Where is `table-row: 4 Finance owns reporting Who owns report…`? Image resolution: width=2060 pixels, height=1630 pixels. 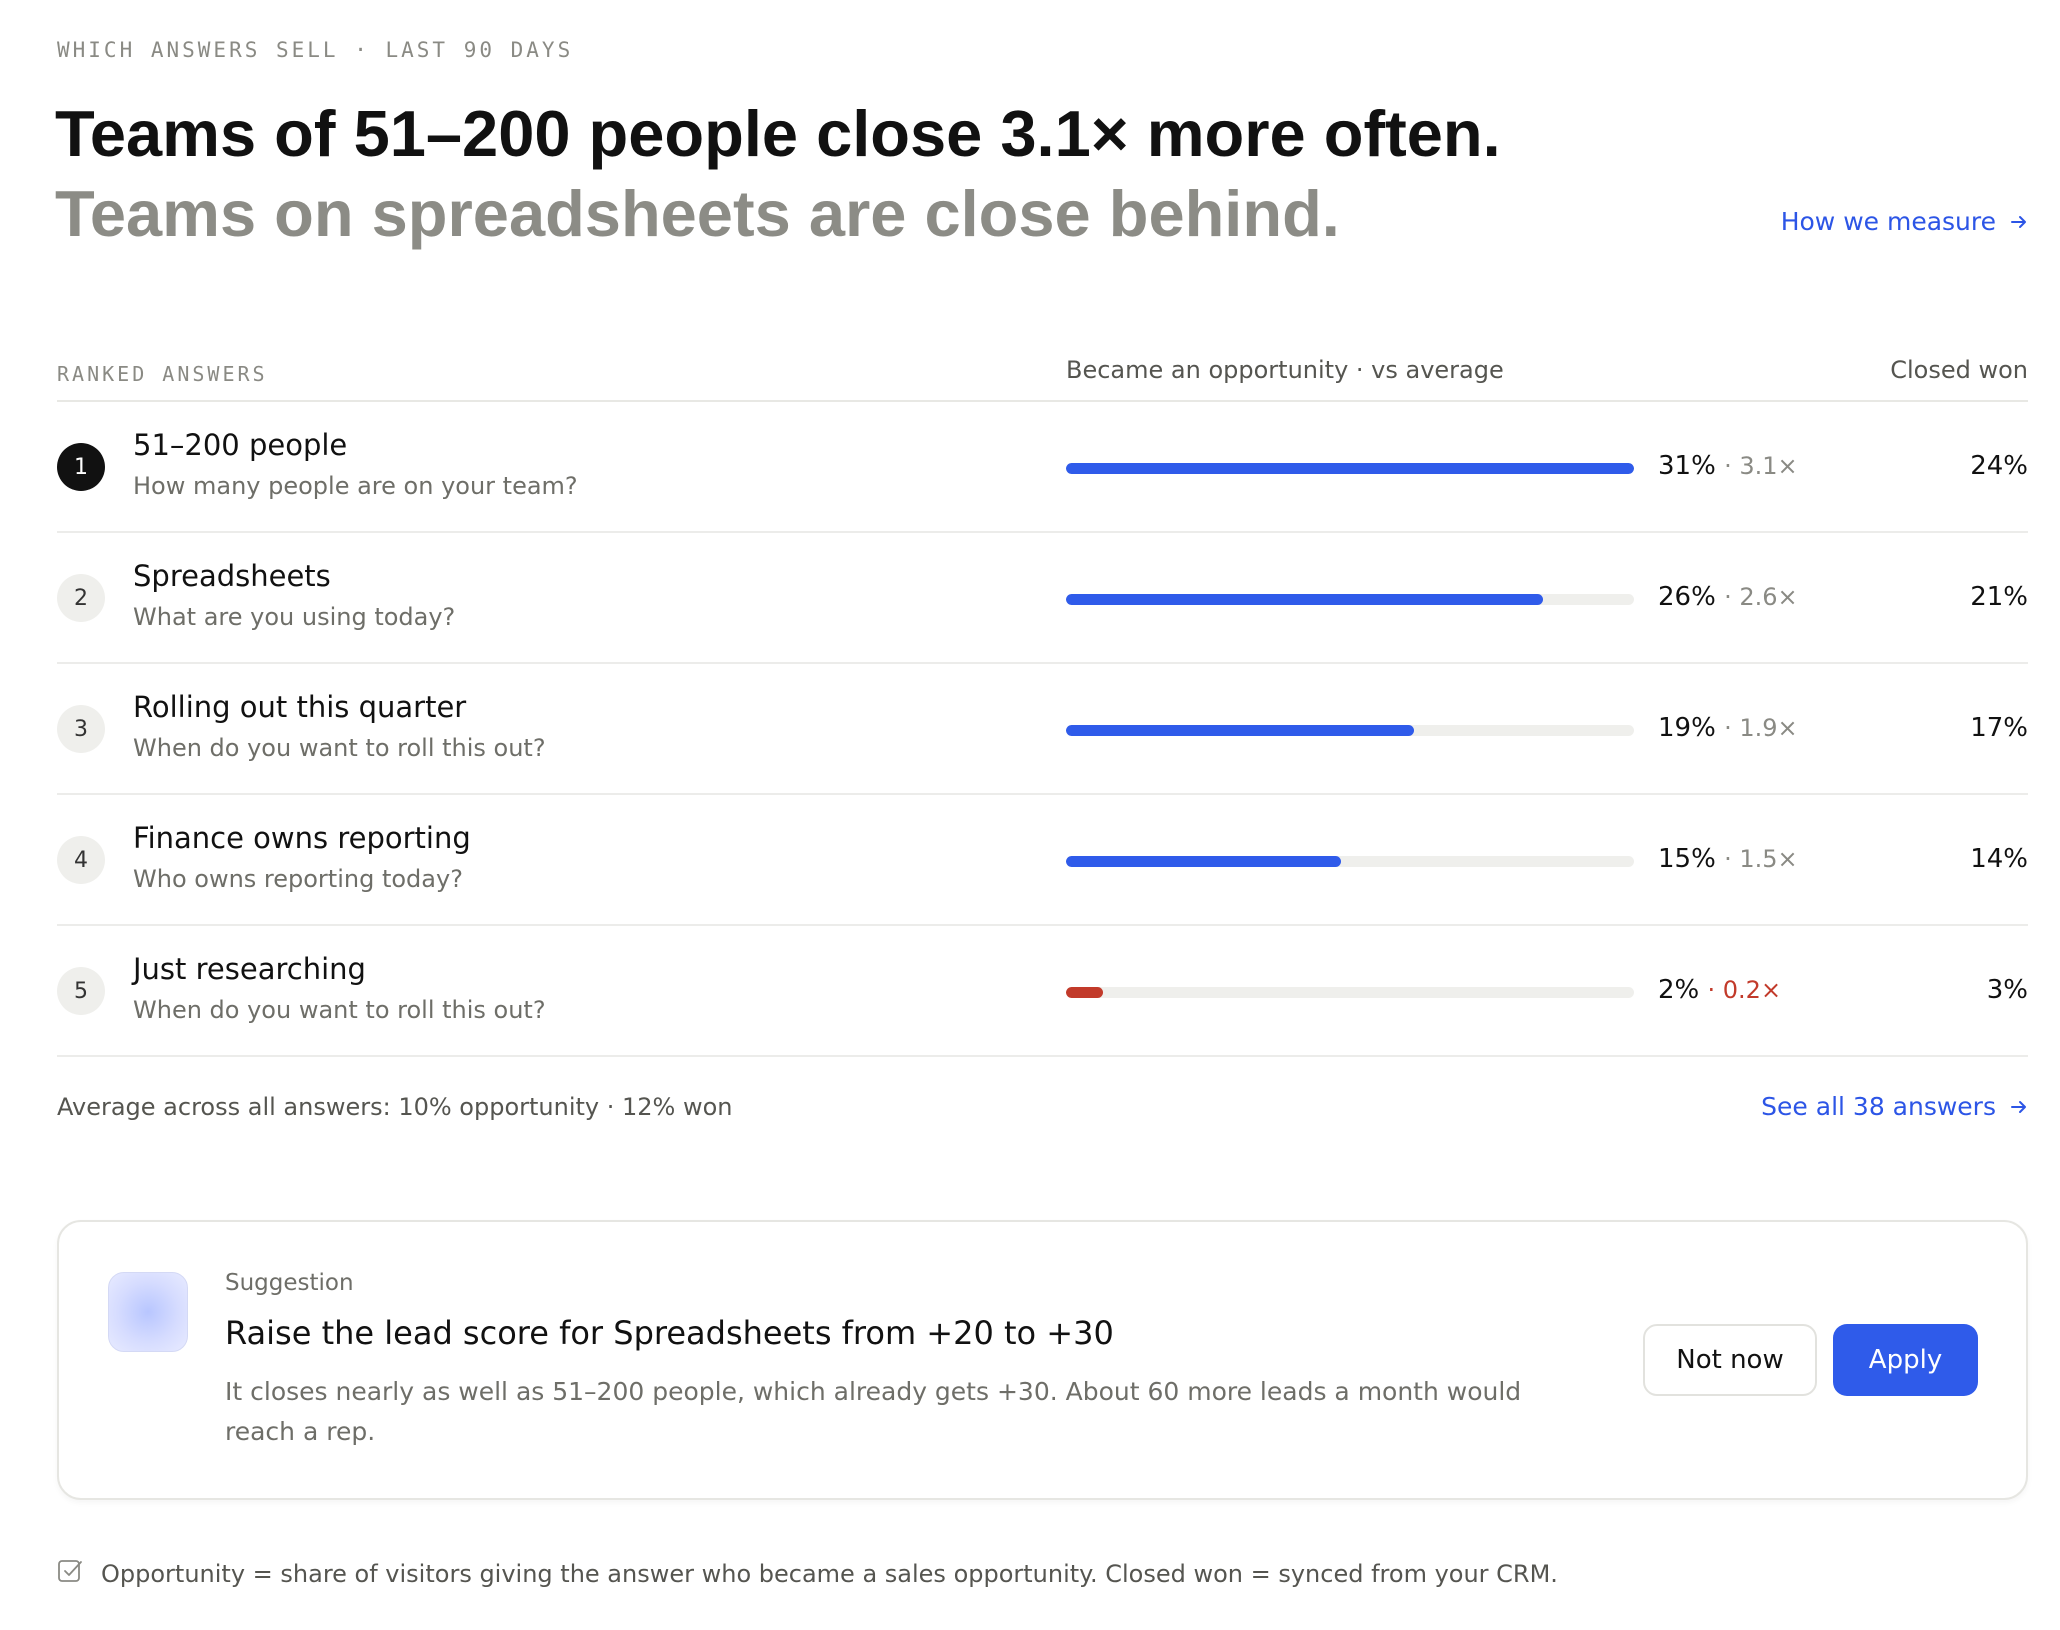
table-row: 4 Finance owns reporting Who owns report… is located at coordinates (1042, 860).